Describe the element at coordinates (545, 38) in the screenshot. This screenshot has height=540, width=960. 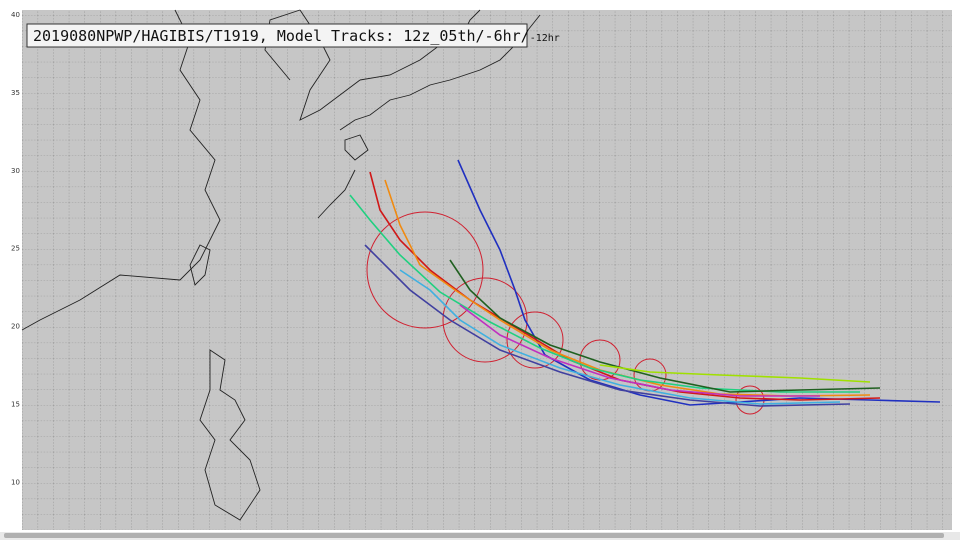
I see `title-suffix: -12hr` at that location.